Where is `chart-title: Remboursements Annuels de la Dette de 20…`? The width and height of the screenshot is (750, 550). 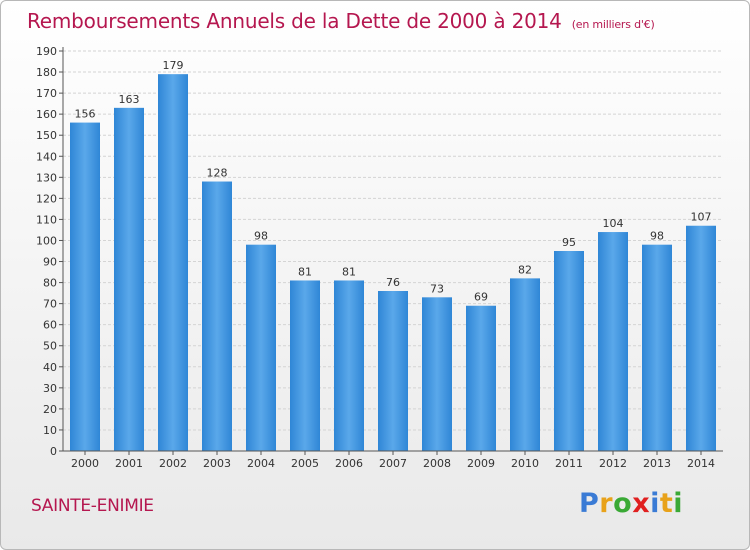
chart-title: Remboursements Annuels de la Dette de 20… is located at coordinates (341, 21).